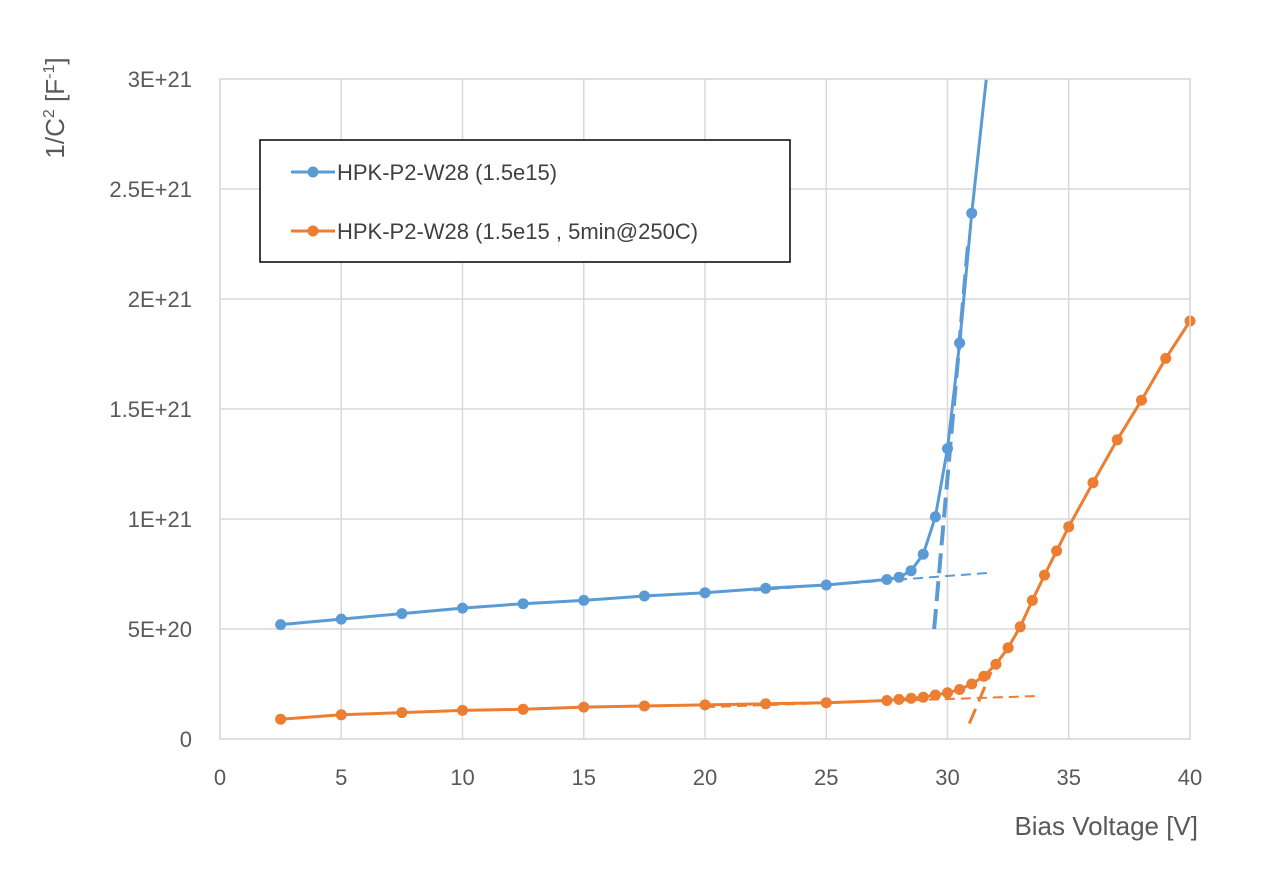 The image size is (1286, 873). Describe the element at coordinates (160, 629) in the screenshot. I see `y-tick-label: 5E+20` at that location.